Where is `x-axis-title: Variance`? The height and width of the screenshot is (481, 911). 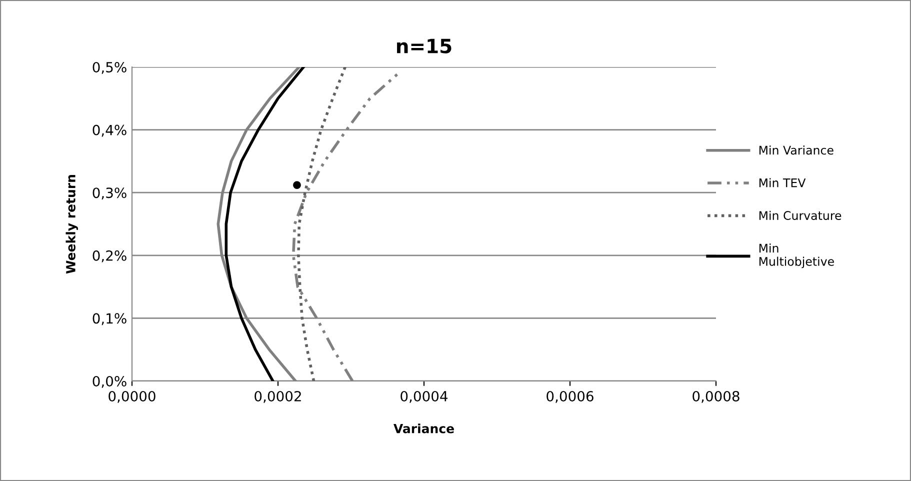 x-axis-title: Variance is located at coordinates (424, 429).